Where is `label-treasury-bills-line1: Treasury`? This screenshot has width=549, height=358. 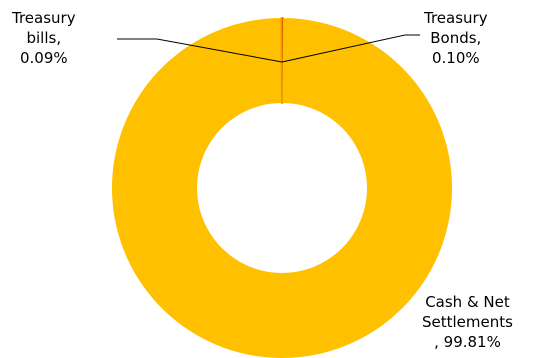
label-treasury-bills-line1: Treasury is located at coordinates (44, 18).